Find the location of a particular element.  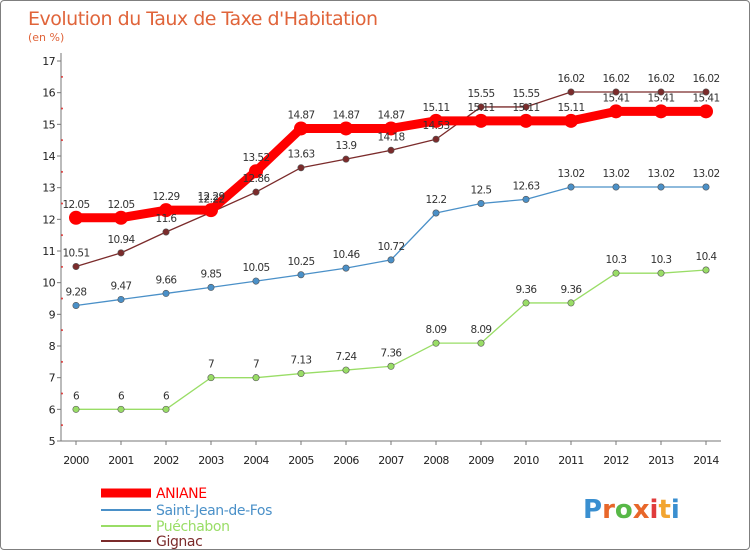

logo-letter: x is located at coordinates (641, 510).